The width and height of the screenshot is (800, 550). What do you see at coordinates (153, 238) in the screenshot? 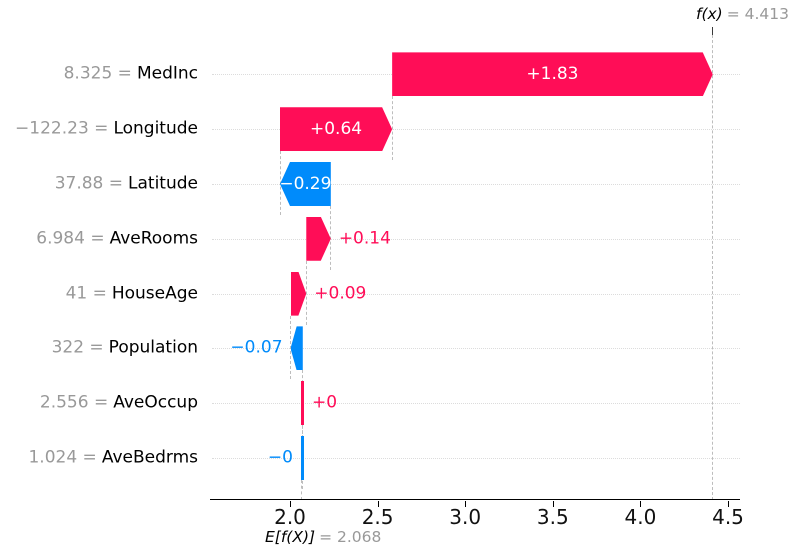
I see `feature-name: AveRooms` at bounding box center [153, 238].